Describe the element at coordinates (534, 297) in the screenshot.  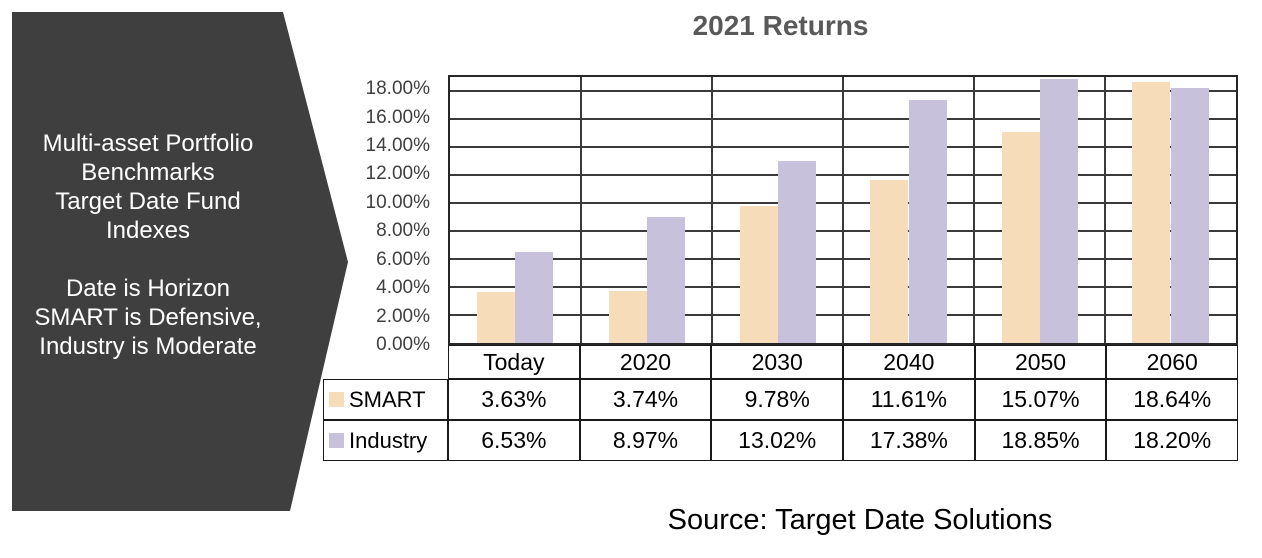
I see `bar-industry-today` at that location.